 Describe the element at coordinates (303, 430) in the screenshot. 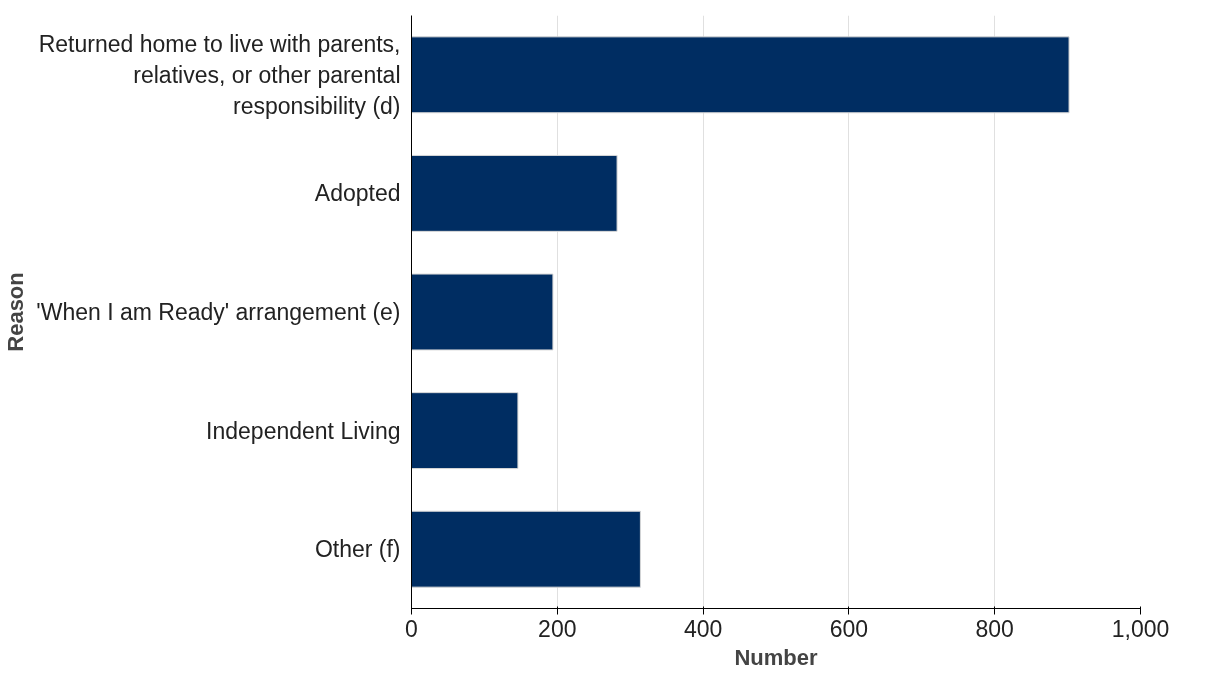

I see `y-tick-label: Independent Living` at that location.